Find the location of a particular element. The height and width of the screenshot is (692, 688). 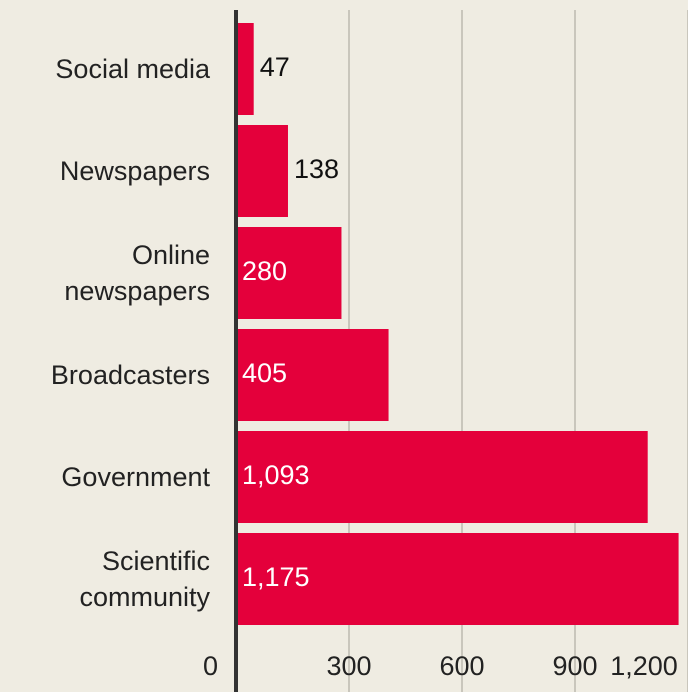

category-label: Online newspapers is located at coordinates (137, 273).